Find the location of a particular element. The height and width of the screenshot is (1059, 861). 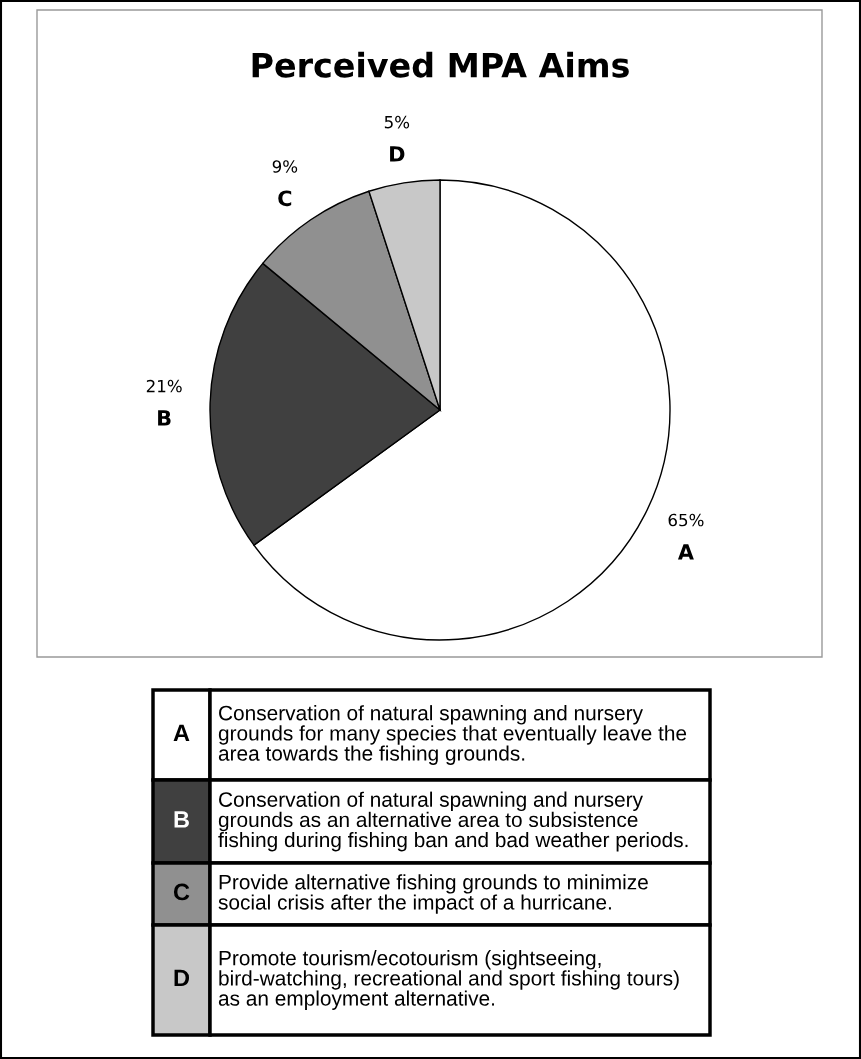

text: Conservation of natural spawning and nursery grounds as an alternative area to subsistence fishing during fishing ban and bad weather periods. is located at coordinates (453, 821).